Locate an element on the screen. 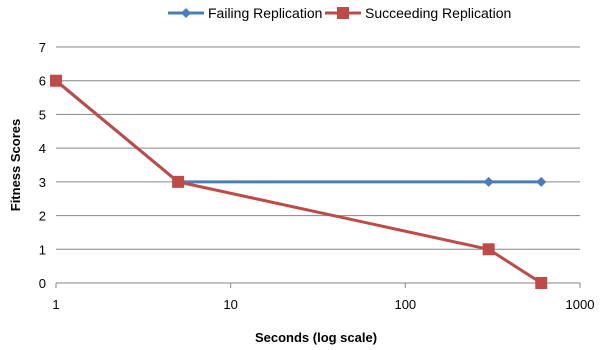  y-tick-label-0: 0 is located at coordinates (42, 283).